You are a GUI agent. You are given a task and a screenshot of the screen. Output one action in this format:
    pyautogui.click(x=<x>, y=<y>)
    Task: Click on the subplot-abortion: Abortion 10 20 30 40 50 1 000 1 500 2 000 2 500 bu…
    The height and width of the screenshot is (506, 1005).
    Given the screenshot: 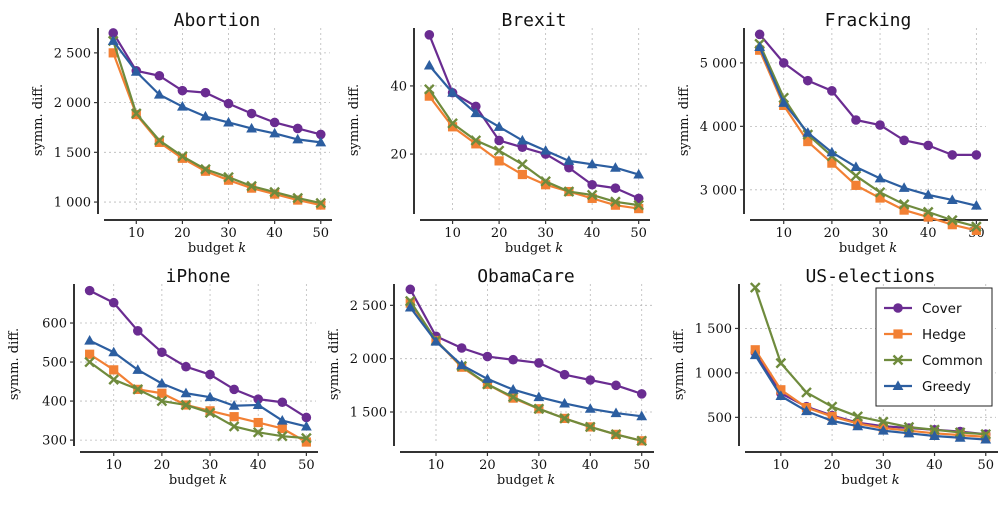 What is the action you would take?
    pyautogui.click(x=181, y=133)
    